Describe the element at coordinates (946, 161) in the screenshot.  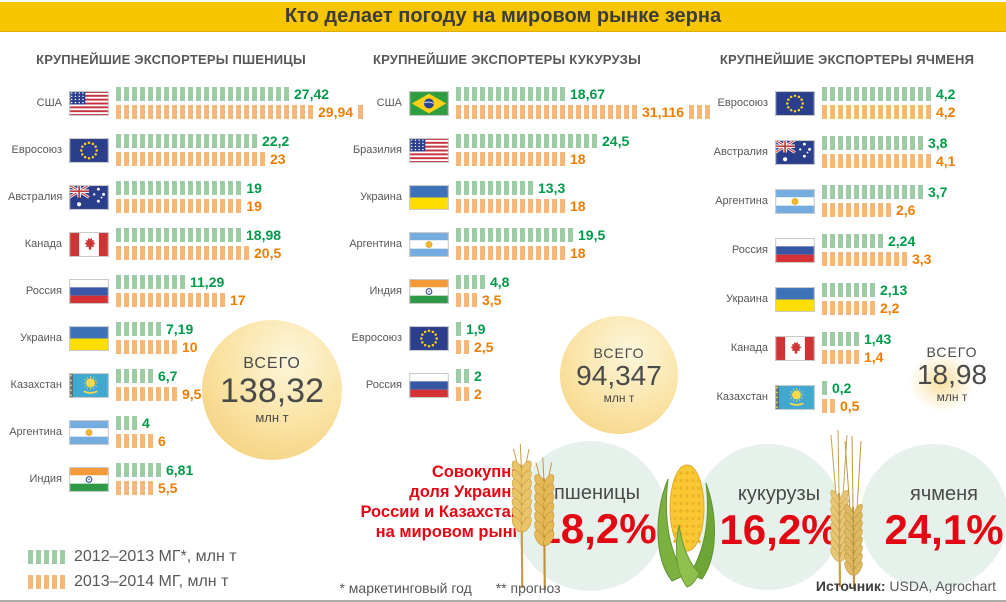
I see `bar-value: 4,1` at that location.